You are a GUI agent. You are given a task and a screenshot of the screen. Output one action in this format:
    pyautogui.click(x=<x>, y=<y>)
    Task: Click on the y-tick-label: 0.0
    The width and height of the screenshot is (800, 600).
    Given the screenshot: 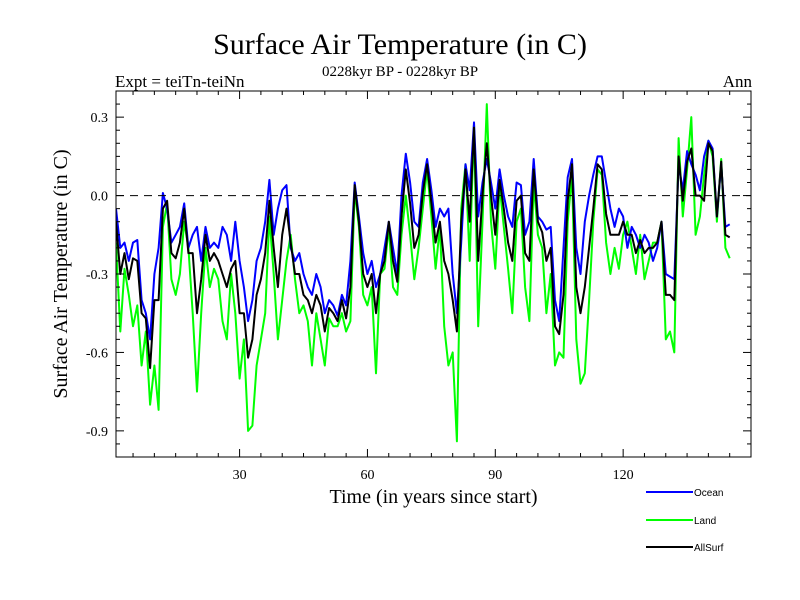 What is the action you would take?
    pyautogui.click(x=100, y=197)
    